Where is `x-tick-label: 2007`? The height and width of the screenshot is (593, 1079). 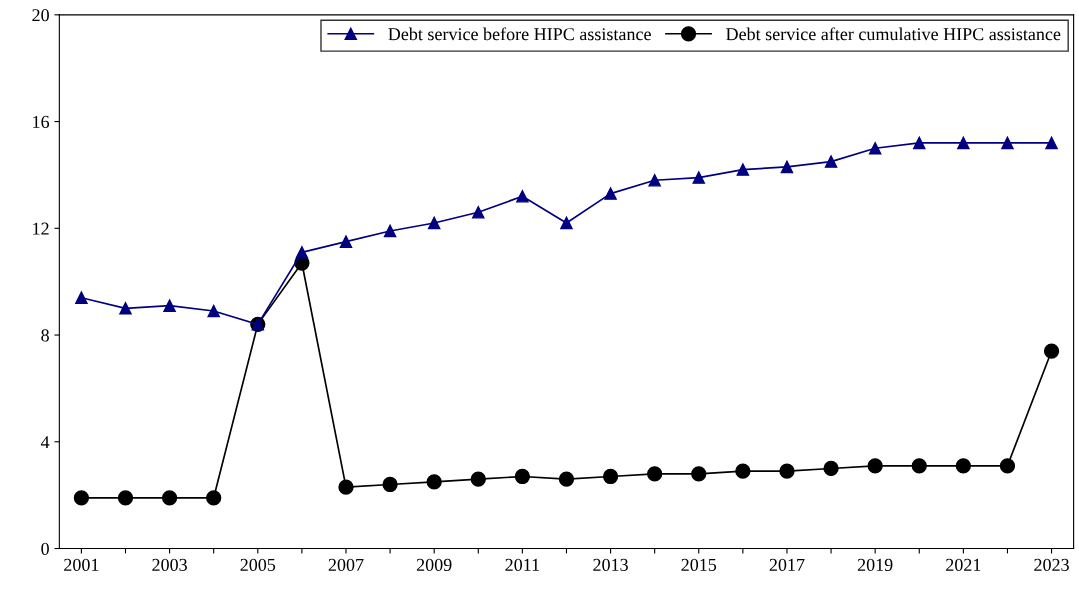 x-tick-label: 2007 is located at coordinates (346, 564).